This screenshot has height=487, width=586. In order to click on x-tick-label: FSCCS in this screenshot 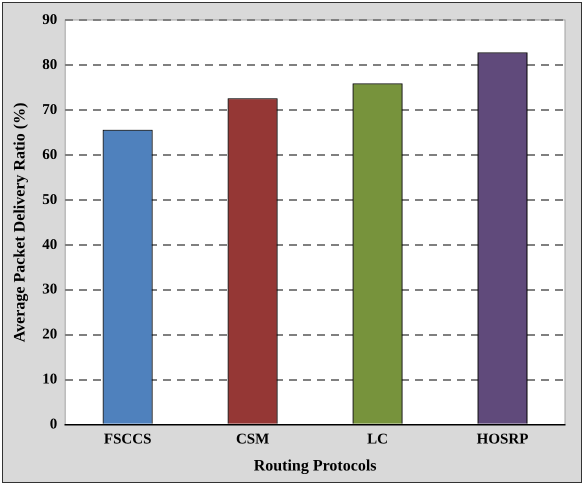, I will do `click(128, 440)`.